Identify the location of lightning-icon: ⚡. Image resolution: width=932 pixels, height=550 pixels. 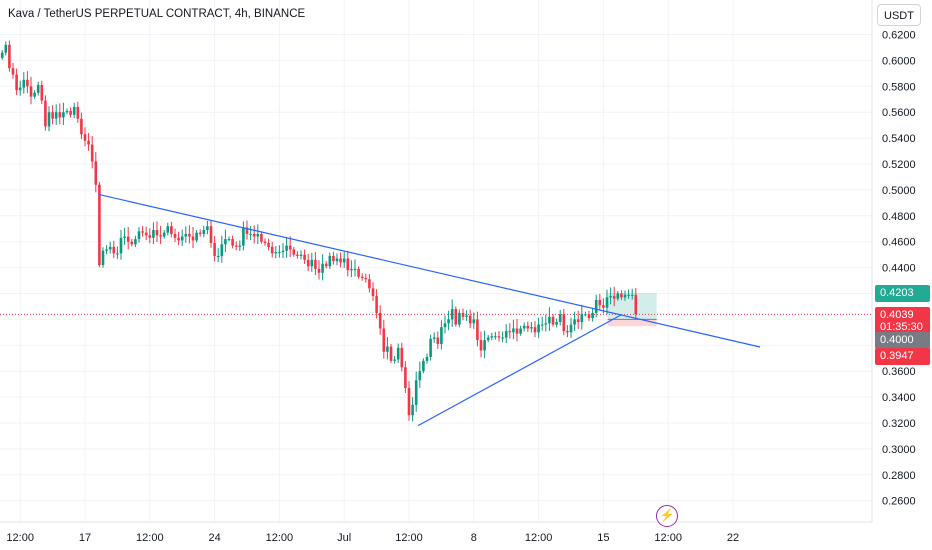
(667, 516).